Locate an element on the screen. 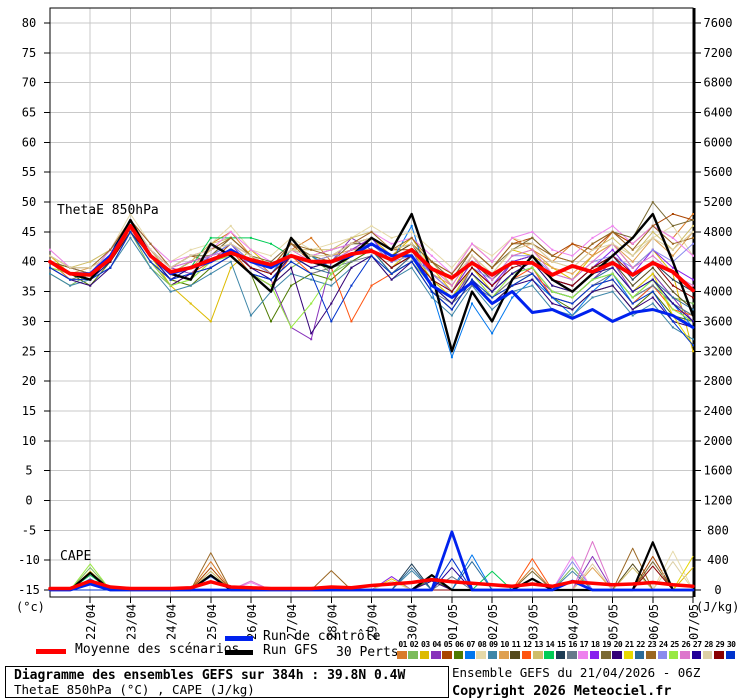  pert-number: 09 is located at coordinates (493, 644).